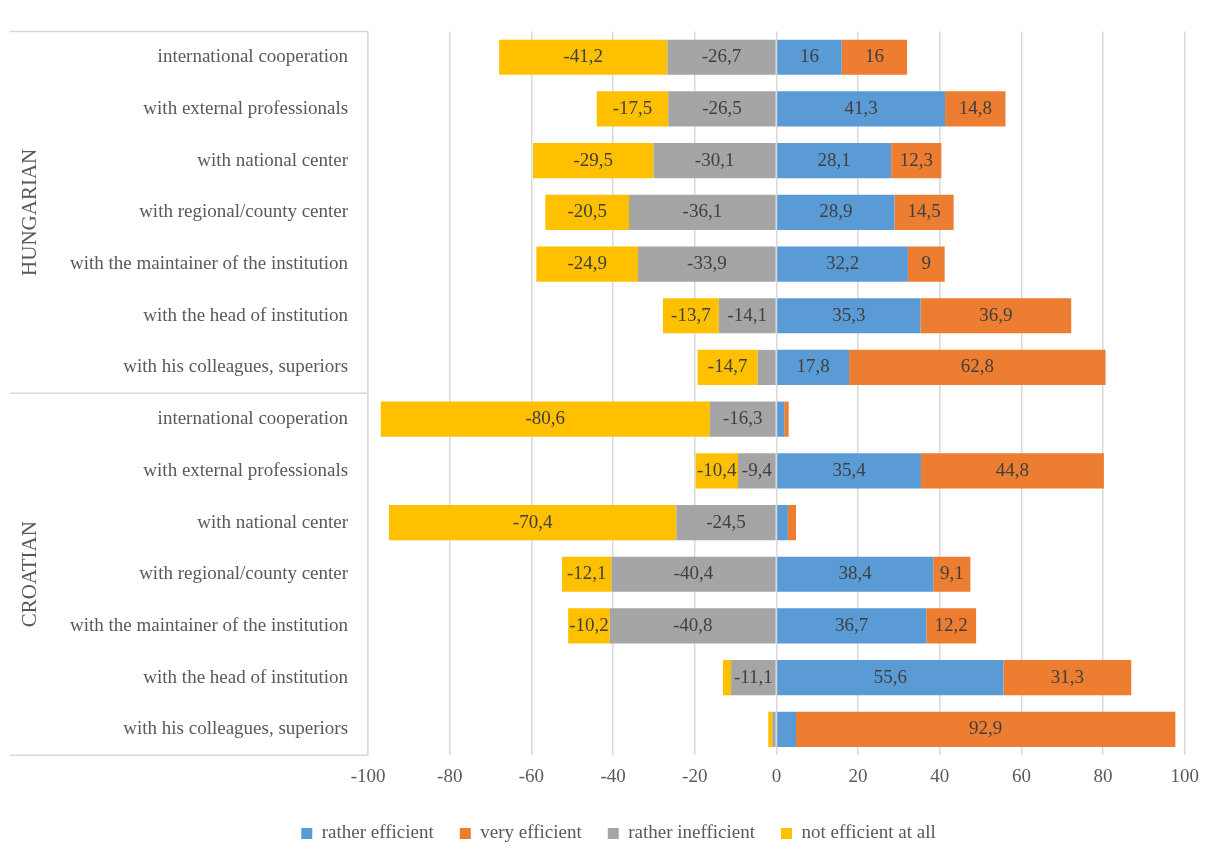 The width and height of the screenshot is (1209, 857). Describe the element at coordinates (28, 212) in the screenshot. I see `text: HUNGARIAN` at that location.